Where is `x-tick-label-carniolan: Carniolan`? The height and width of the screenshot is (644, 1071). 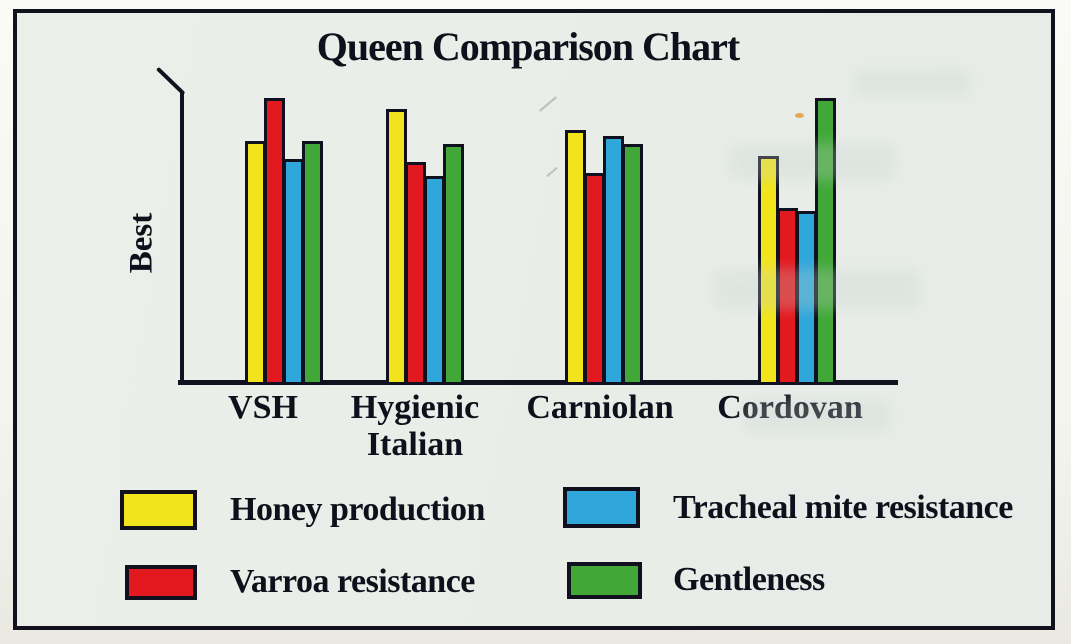 x-tick-label-carniolan: Carniolan is located at coordinates (600, 407).